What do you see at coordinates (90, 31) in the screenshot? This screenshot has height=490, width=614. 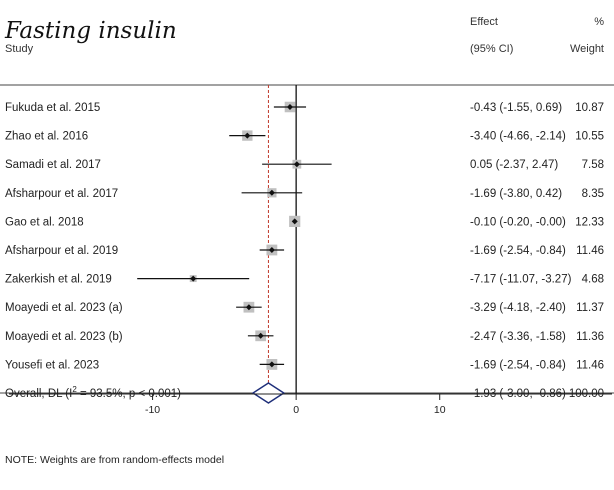 I see `chart-title: Fasting insulin` at bounding box center [90, 31].